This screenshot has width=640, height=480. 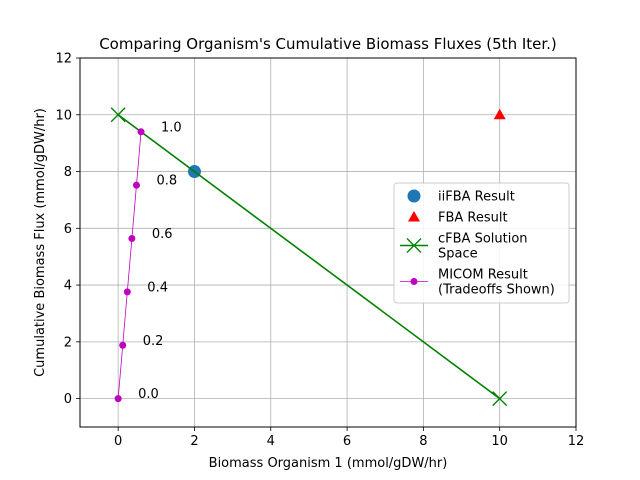 What do you see at coordinates (271, 441) in the screenshot?
I see `x-tick-label: 4` at bounding box center [271, 441].